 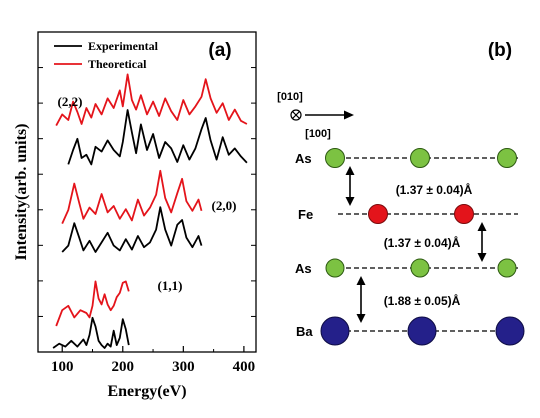 What do you see at coordinates (296, 115) in the screenshot?
I see `into-page-icon` at bounding box center [296, 115].